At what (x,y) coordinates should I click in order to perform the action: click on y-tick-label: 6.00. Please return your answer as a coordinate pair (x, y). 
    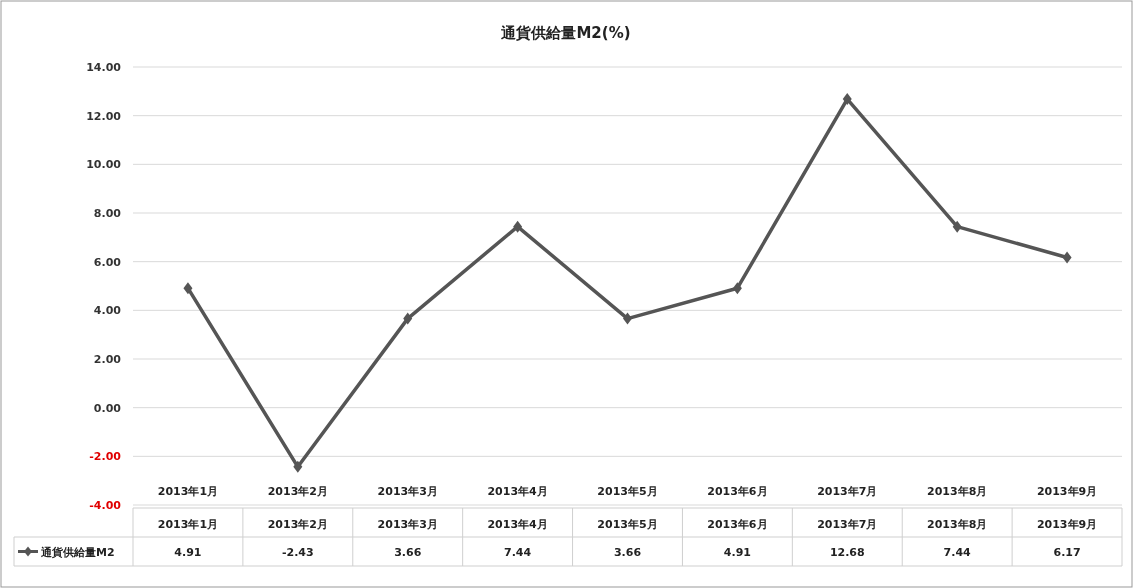
    Looking at the image, I should click on (107, 262).